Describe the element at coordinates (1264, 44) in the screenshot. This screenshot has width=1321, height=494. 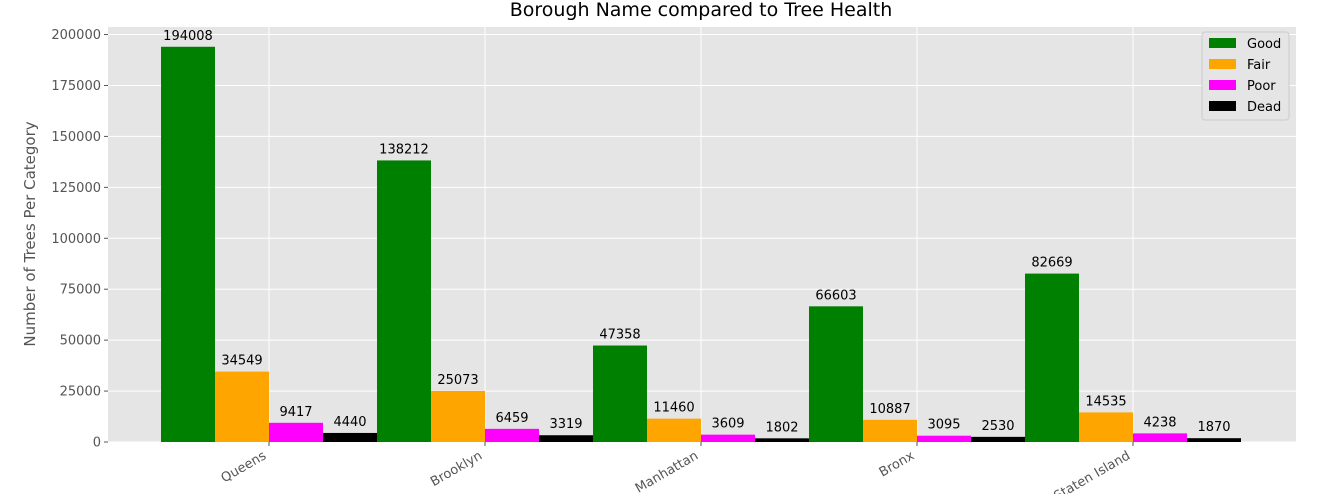
I see `legend-label: Good` at that location.